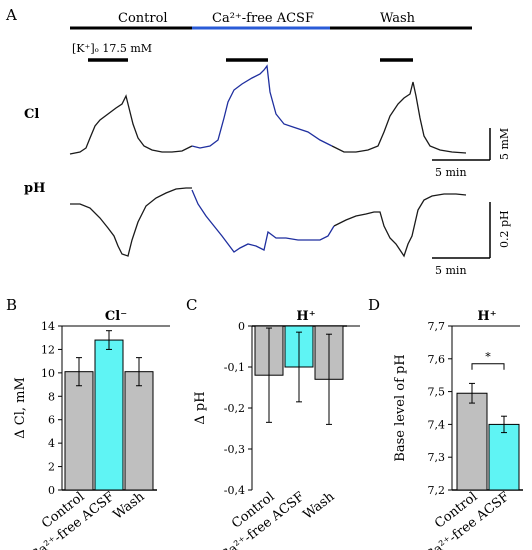  I want to click on y-label-b: Δ Cl, mM, so click(20, 408).